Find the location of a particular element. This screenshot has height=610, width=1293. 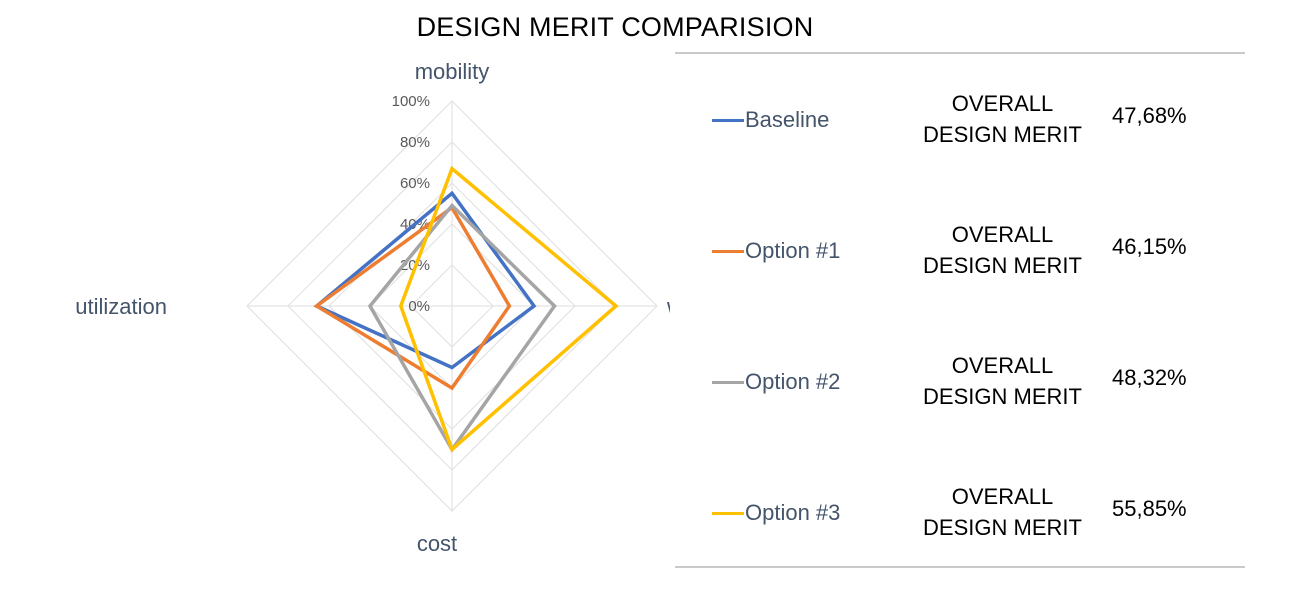

axis-label: cost is located at coordinates (437, 543).